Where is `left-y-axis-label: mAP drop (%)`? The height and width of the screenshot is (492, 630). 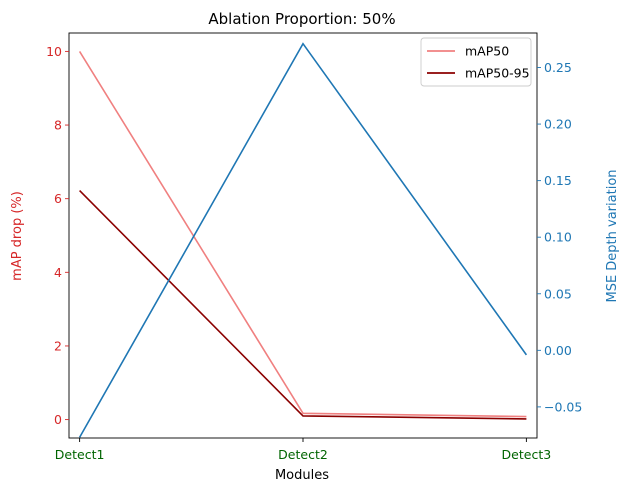
left-y-axis-label: mAP drop (%) is located at coordinates (17, 236).